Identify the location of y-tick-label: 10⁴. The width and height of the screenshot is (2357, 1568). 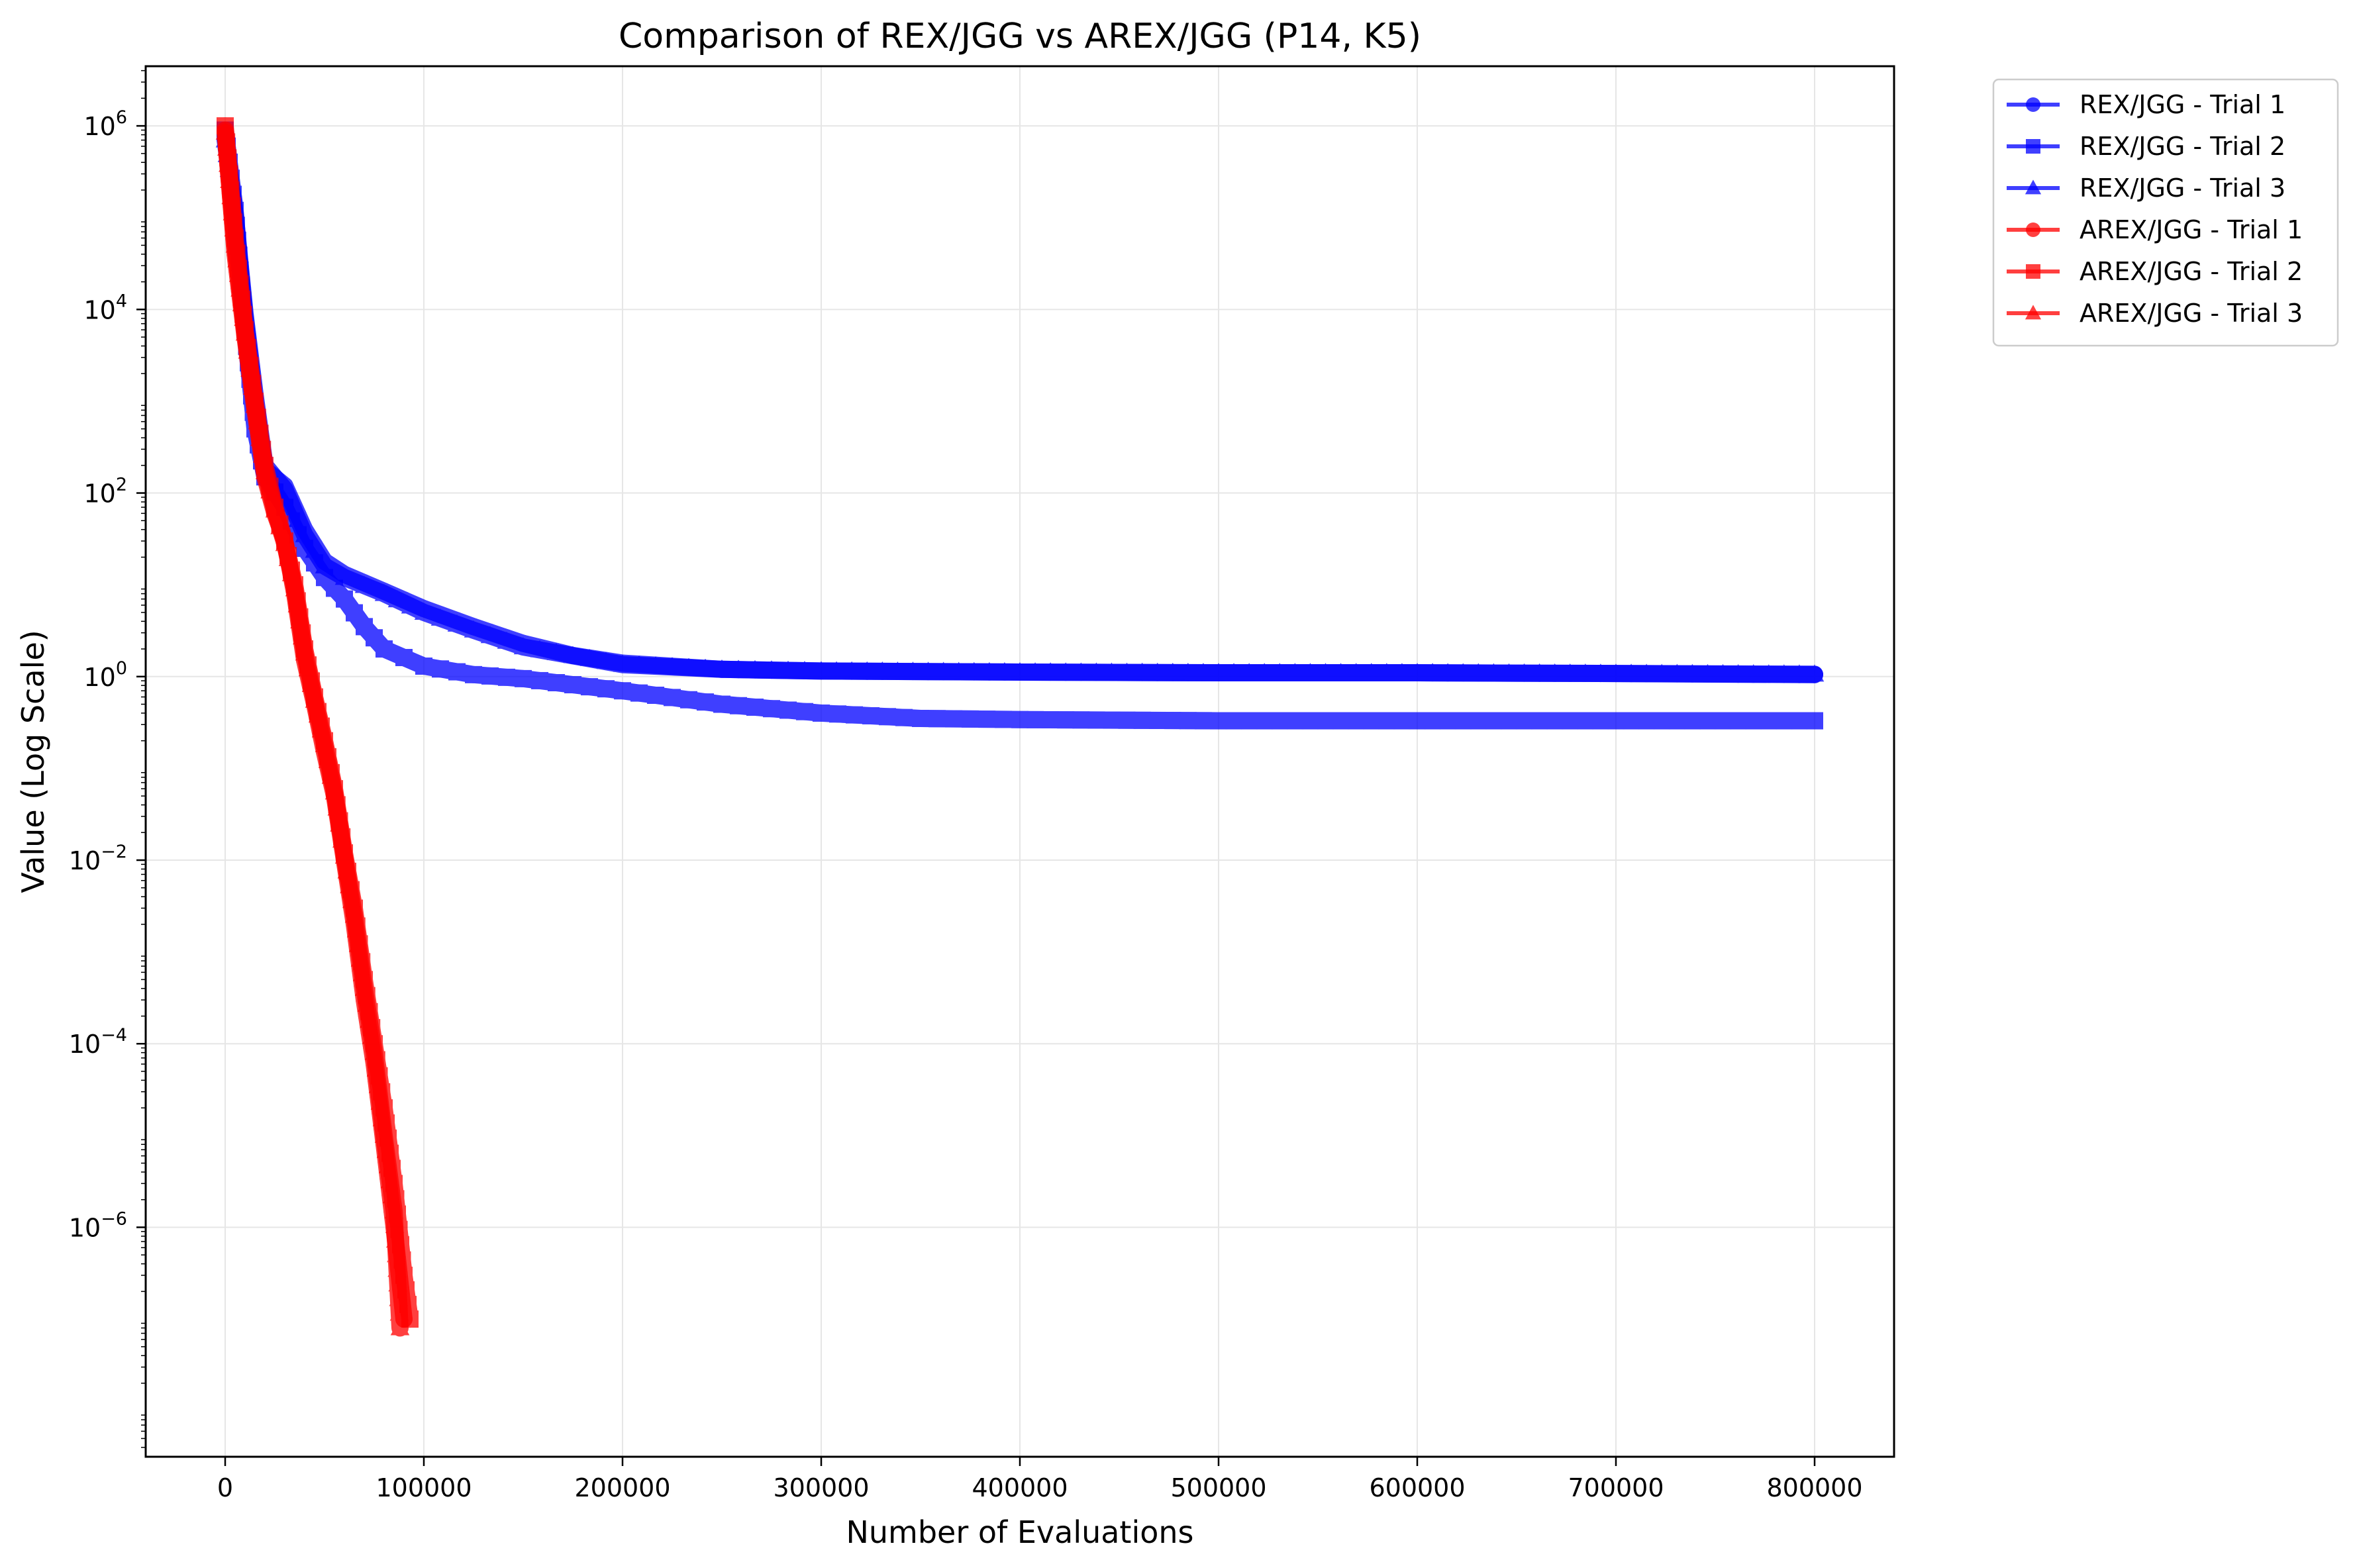
(105, 307).